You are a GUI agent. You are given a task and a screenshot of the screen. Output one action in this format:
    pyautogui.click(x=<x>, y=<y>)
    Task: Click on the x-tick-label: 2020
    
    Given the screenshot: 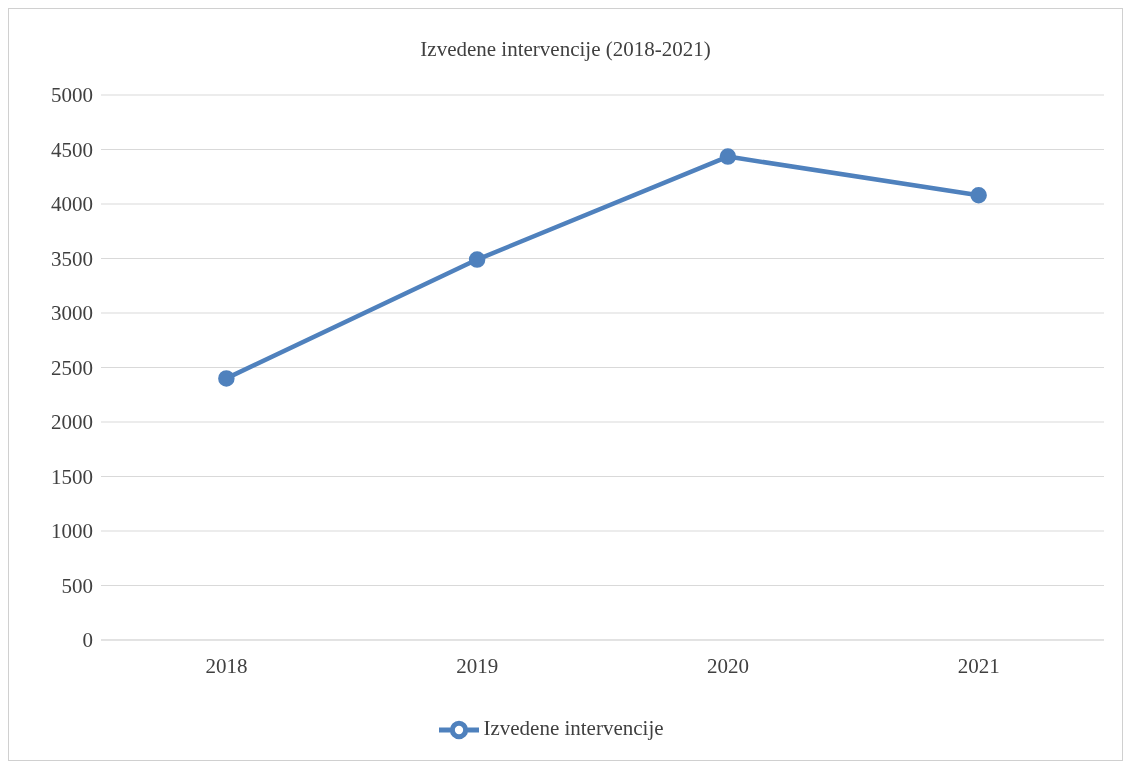 What is the action you would take?
    pyautogui.click(x=727, y=665)
    